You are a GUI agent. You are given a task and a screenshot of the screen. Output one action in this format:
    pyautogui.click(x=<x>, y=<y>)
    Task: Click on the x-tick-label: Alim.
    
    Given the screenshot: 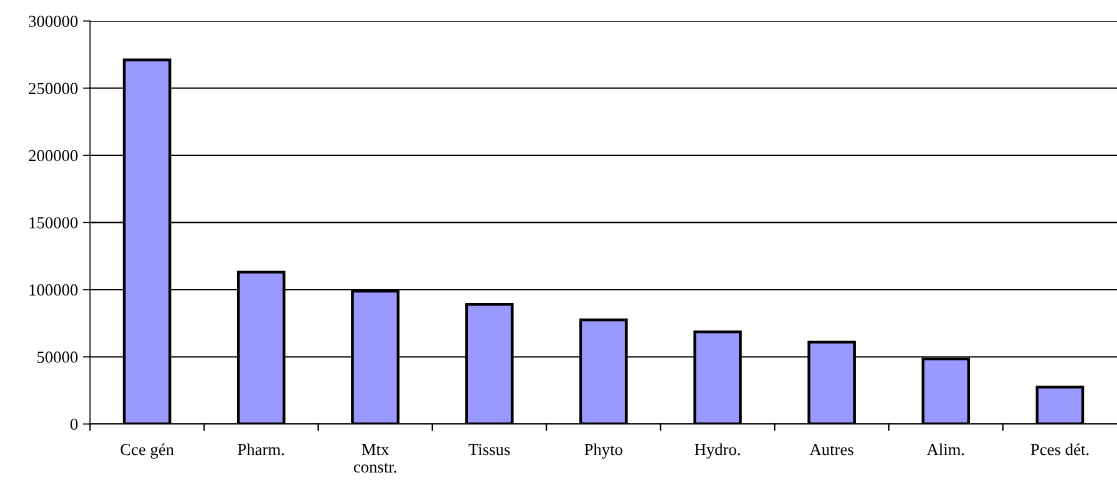 What is the action you would take?
    pyautogui.click(x=945, y=449)
    